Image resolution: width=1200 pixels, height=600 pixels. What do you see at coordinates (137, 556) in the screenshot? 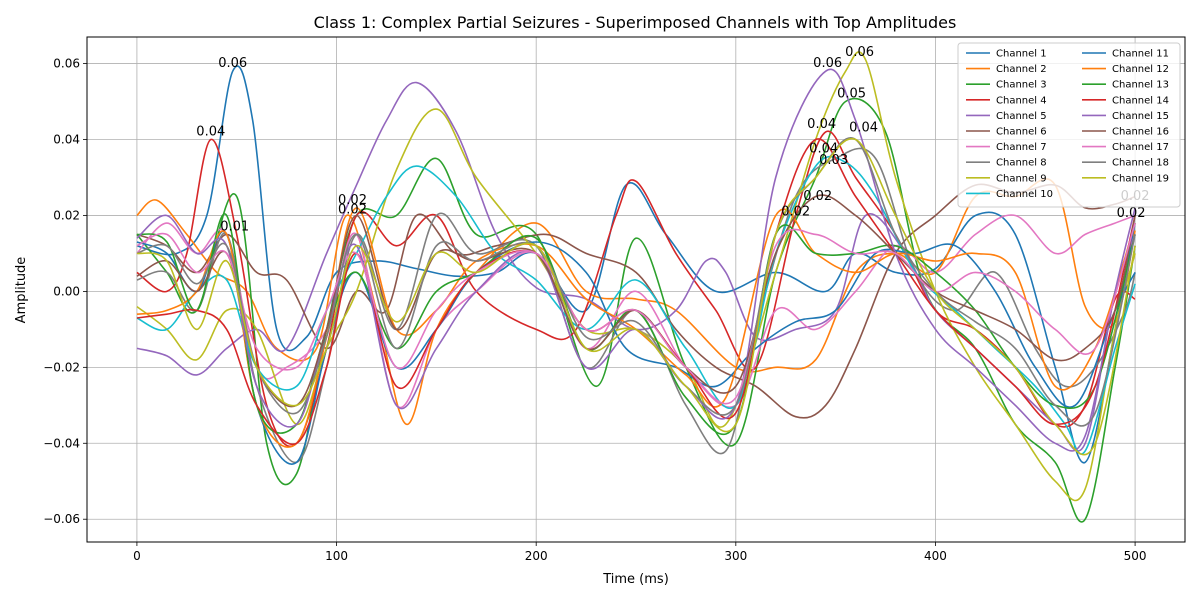
I see `x-tick-label: 0` at bounding box center [137, 556].